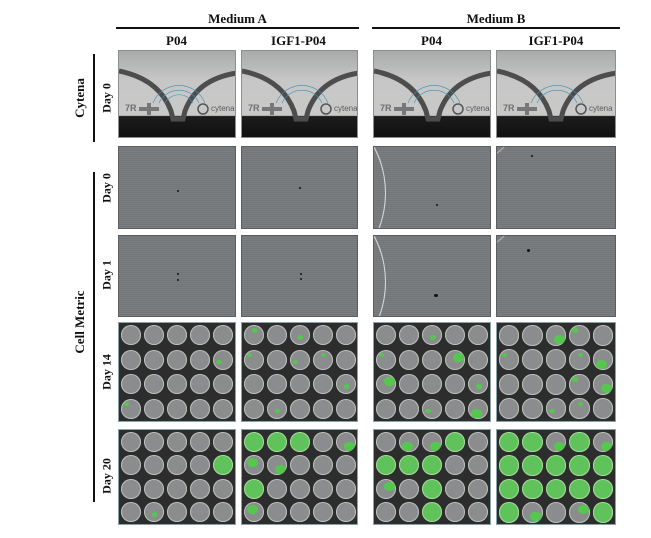 This screenshot has height=538, width=651. What do you see at coordinates (432, 372) in the screenshot?
I see `grid-day14-b-p04` at bounding box center [432, 372].